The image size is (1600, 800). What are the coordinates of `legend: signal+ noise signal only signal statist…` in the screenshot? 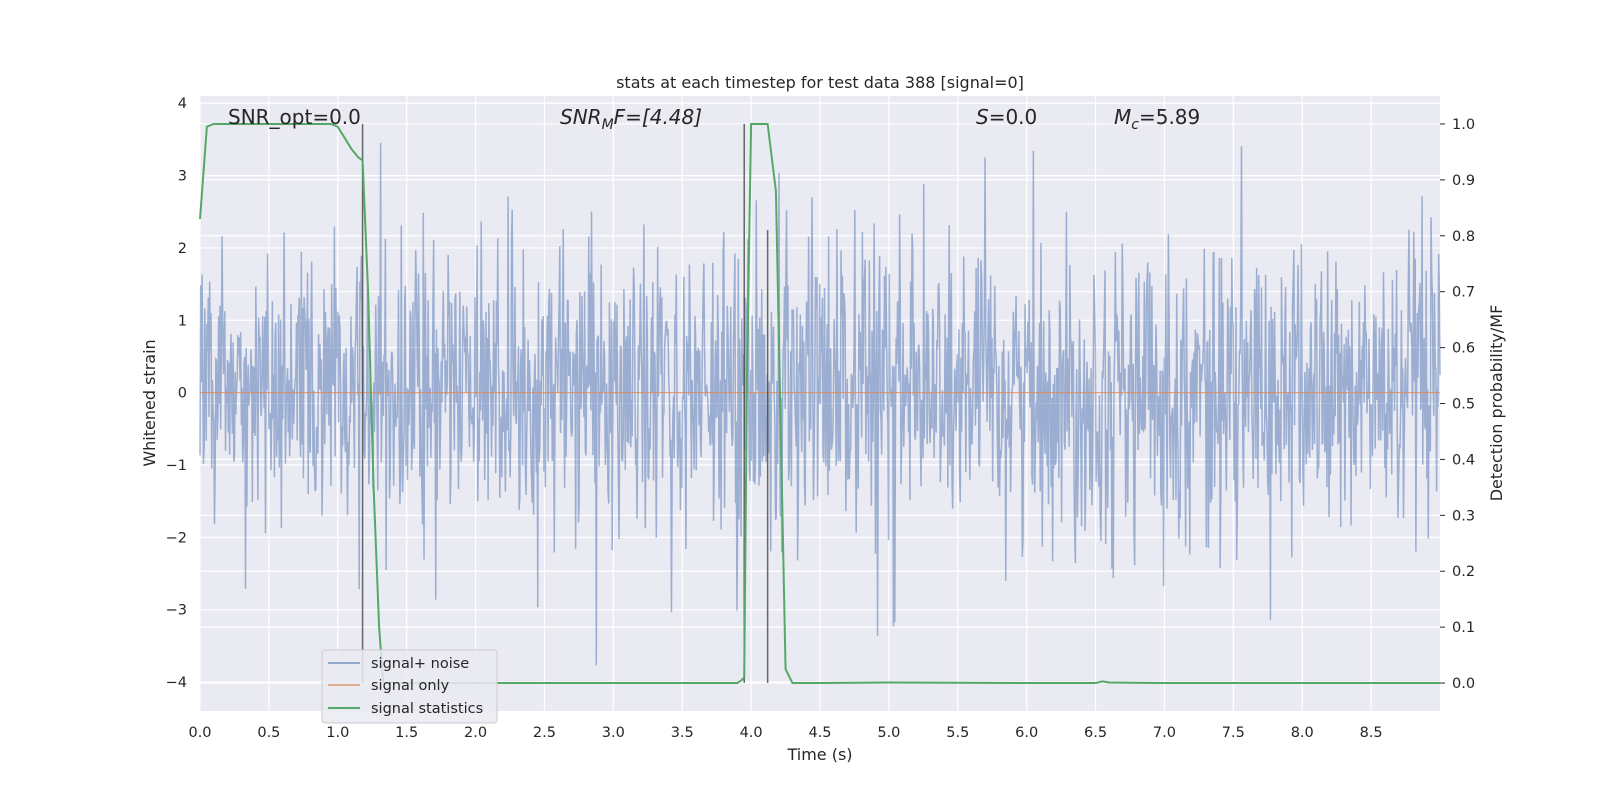 It's located at (409, 686).